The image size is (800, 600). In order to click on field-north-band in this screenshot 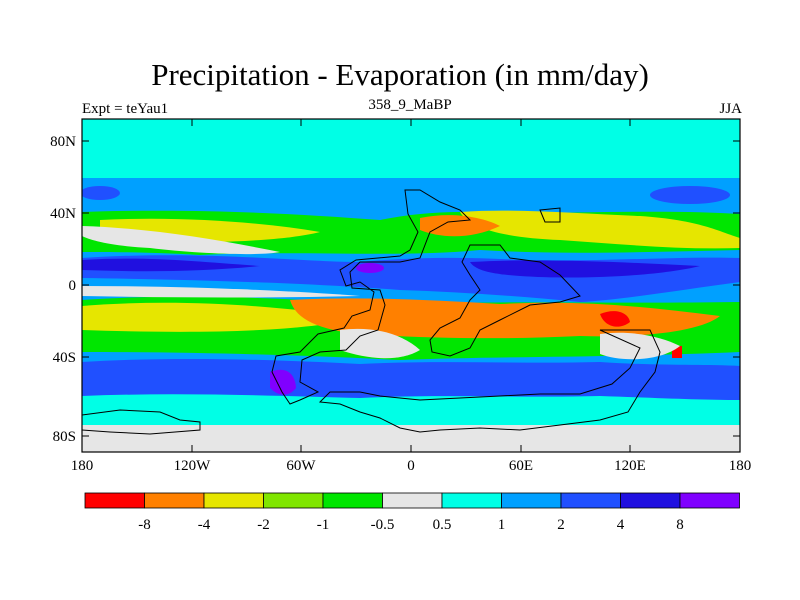, I will do `click(411, 164)`.